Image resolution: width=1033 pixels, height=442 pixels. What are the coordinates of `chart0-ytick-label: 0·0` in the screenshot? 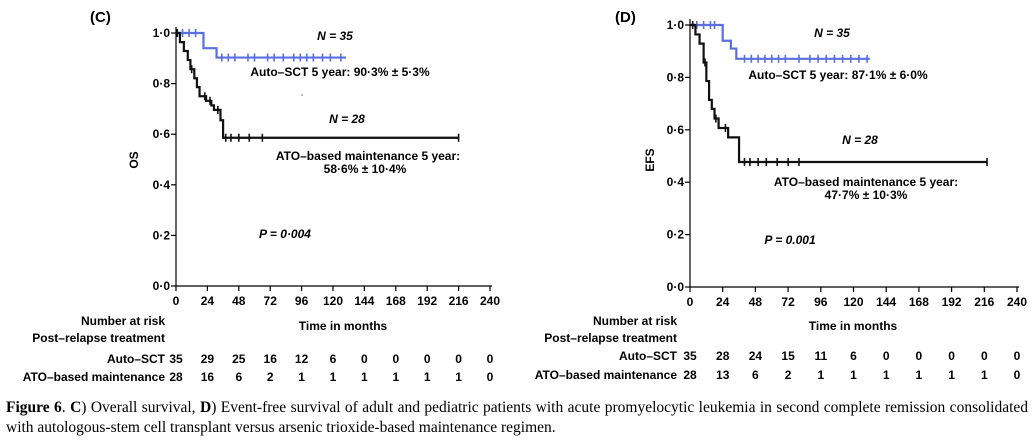 It's located at (162, 286).